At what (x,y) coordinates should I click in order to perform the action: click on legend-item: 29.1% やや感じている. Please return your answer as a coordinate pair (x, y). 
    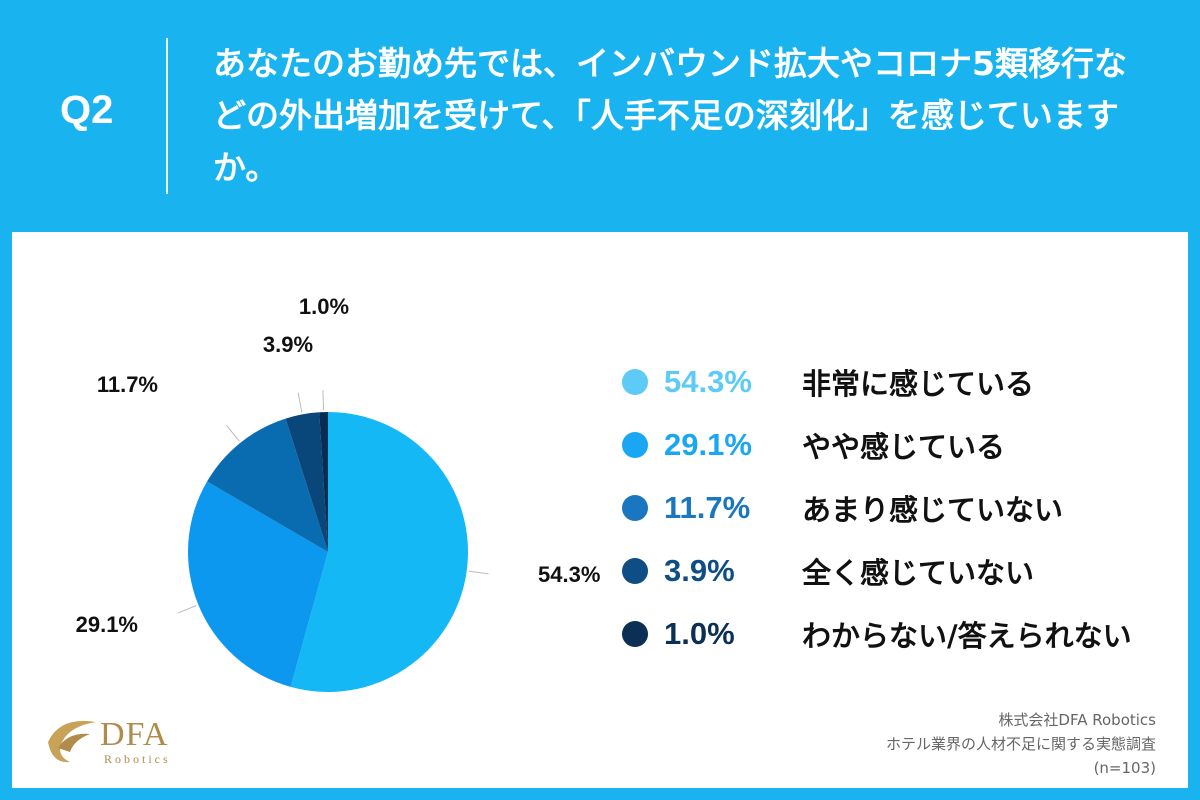
    Looking at the image, I should click on (890, 444).